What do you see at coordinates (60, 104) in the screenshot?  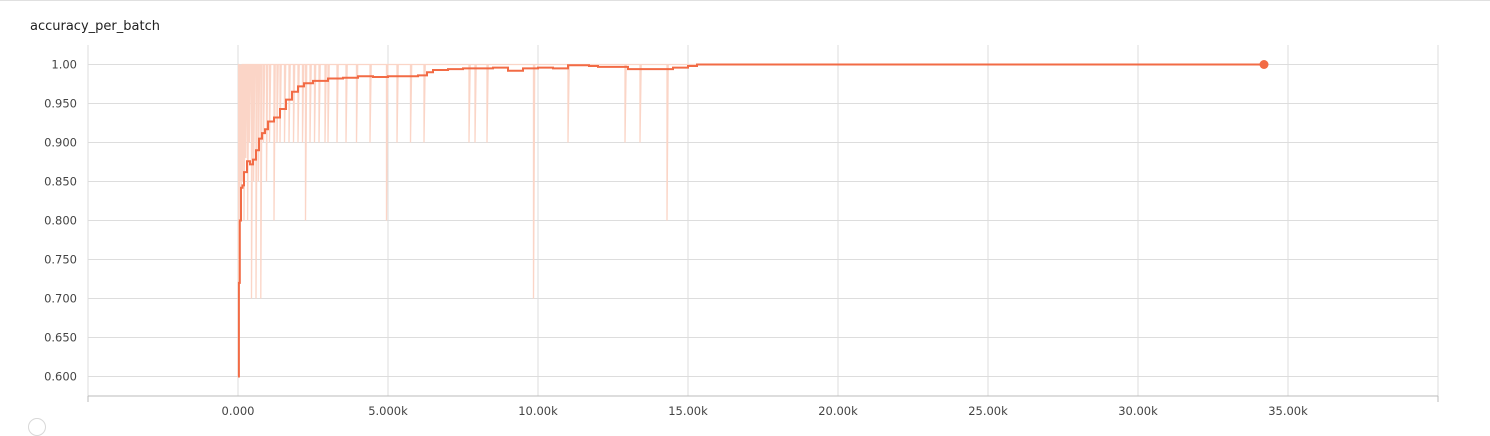 I see `y-tick-label: 0.950` at bounding box center [60, 104].